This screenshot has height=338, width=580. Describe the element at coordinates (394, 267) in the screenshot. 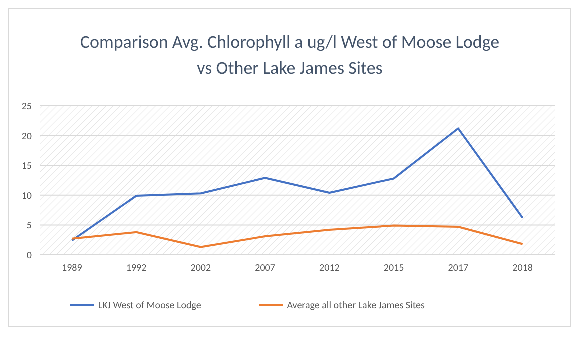

I see `x-tick-label: 2015` at that location.